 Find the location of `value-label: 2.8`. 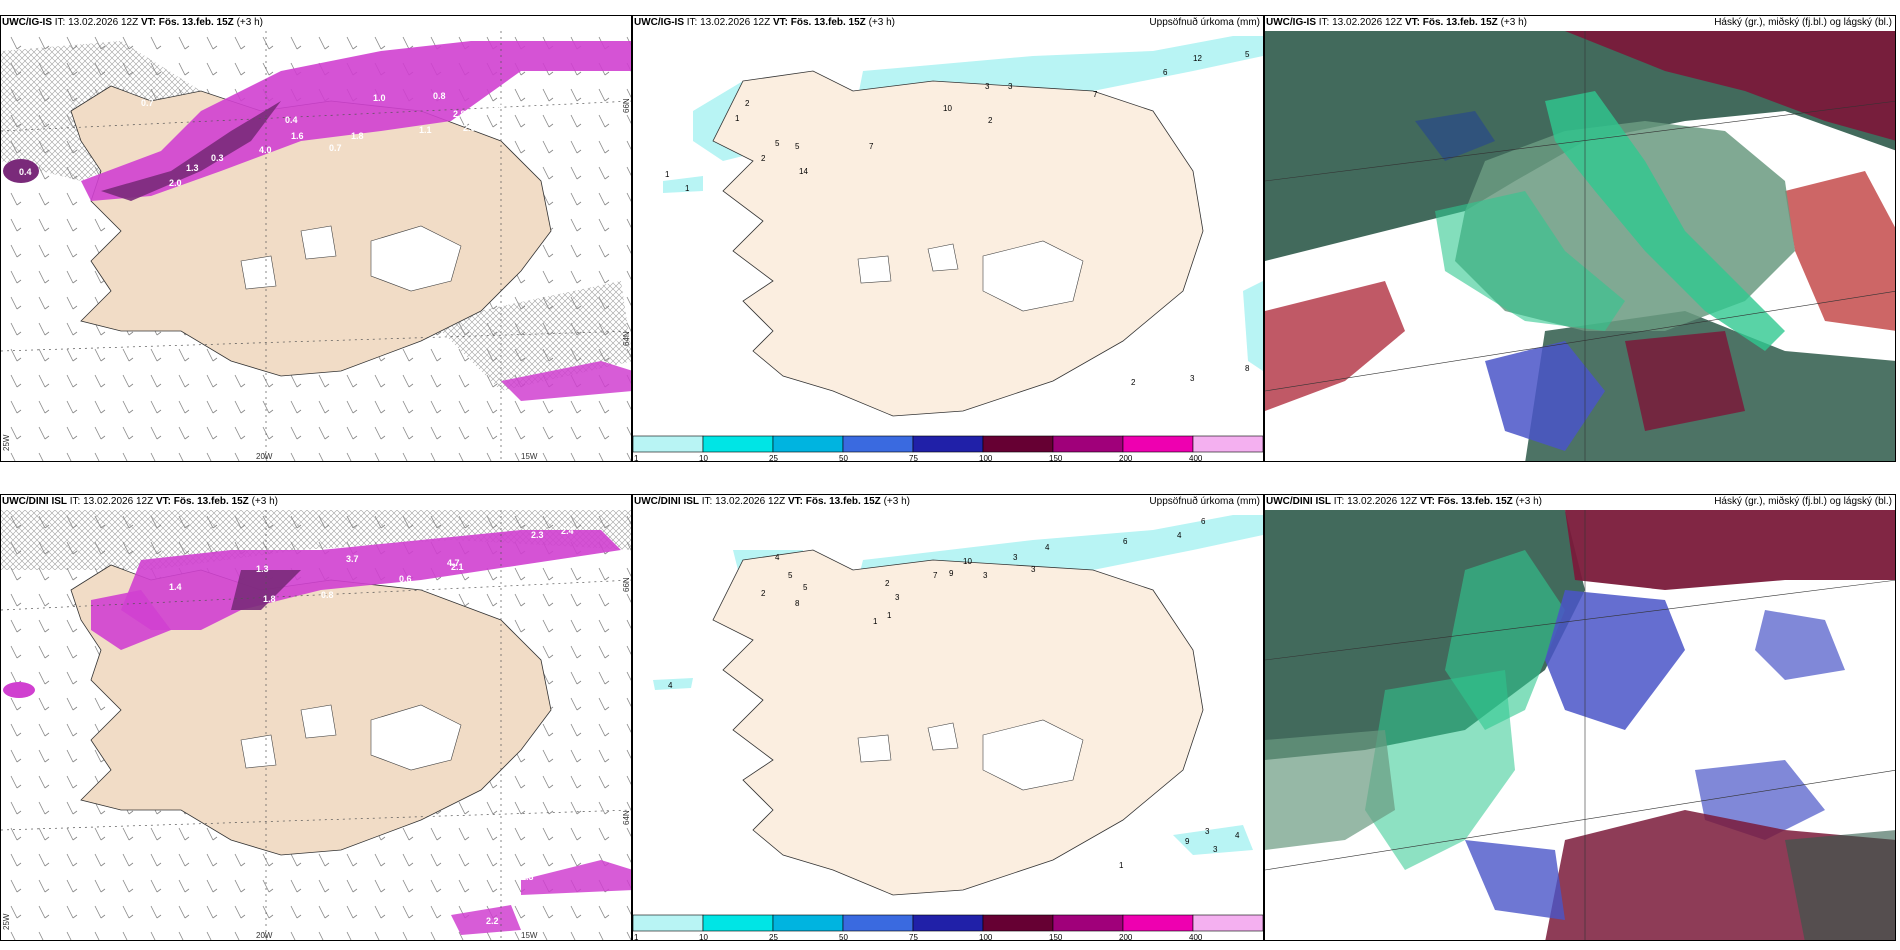

value-label: 2.8 is located at coordinates (459, 114).